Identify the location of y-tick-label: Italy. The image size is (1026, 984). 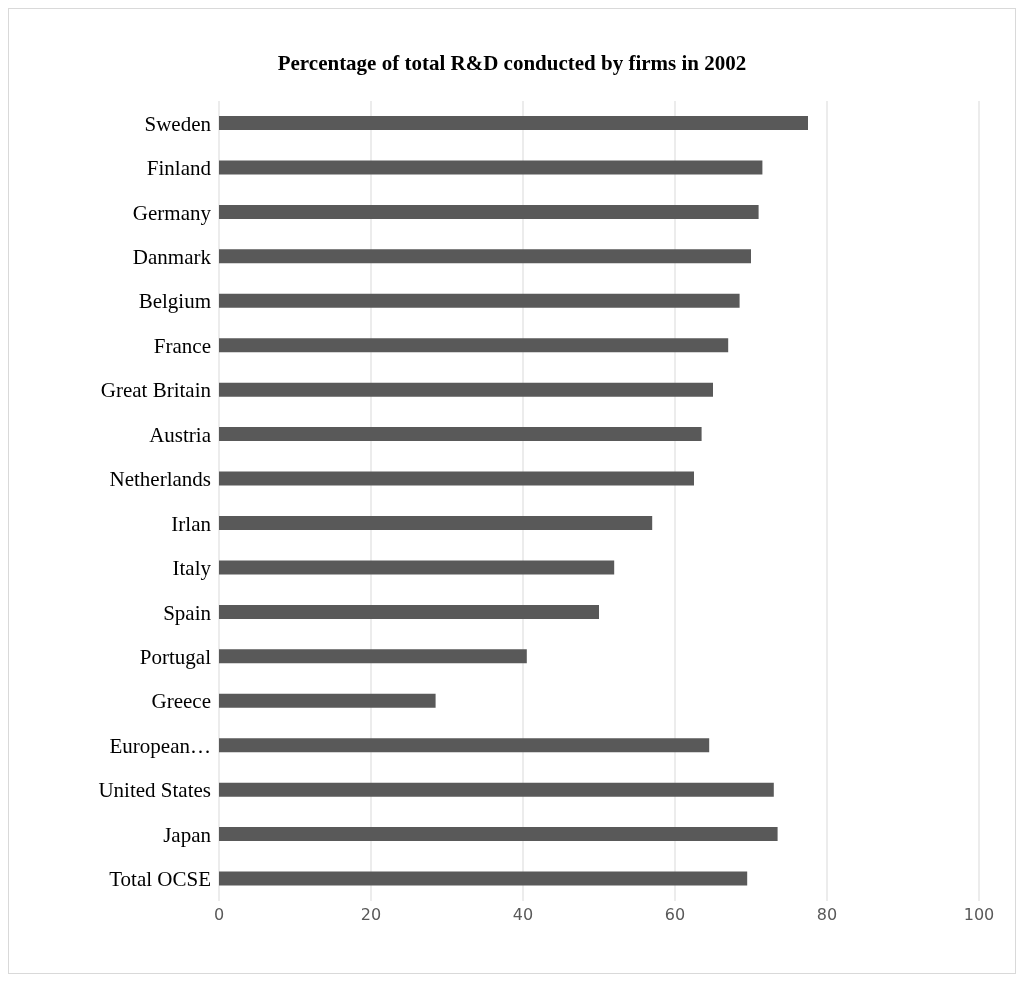
(192, 568).